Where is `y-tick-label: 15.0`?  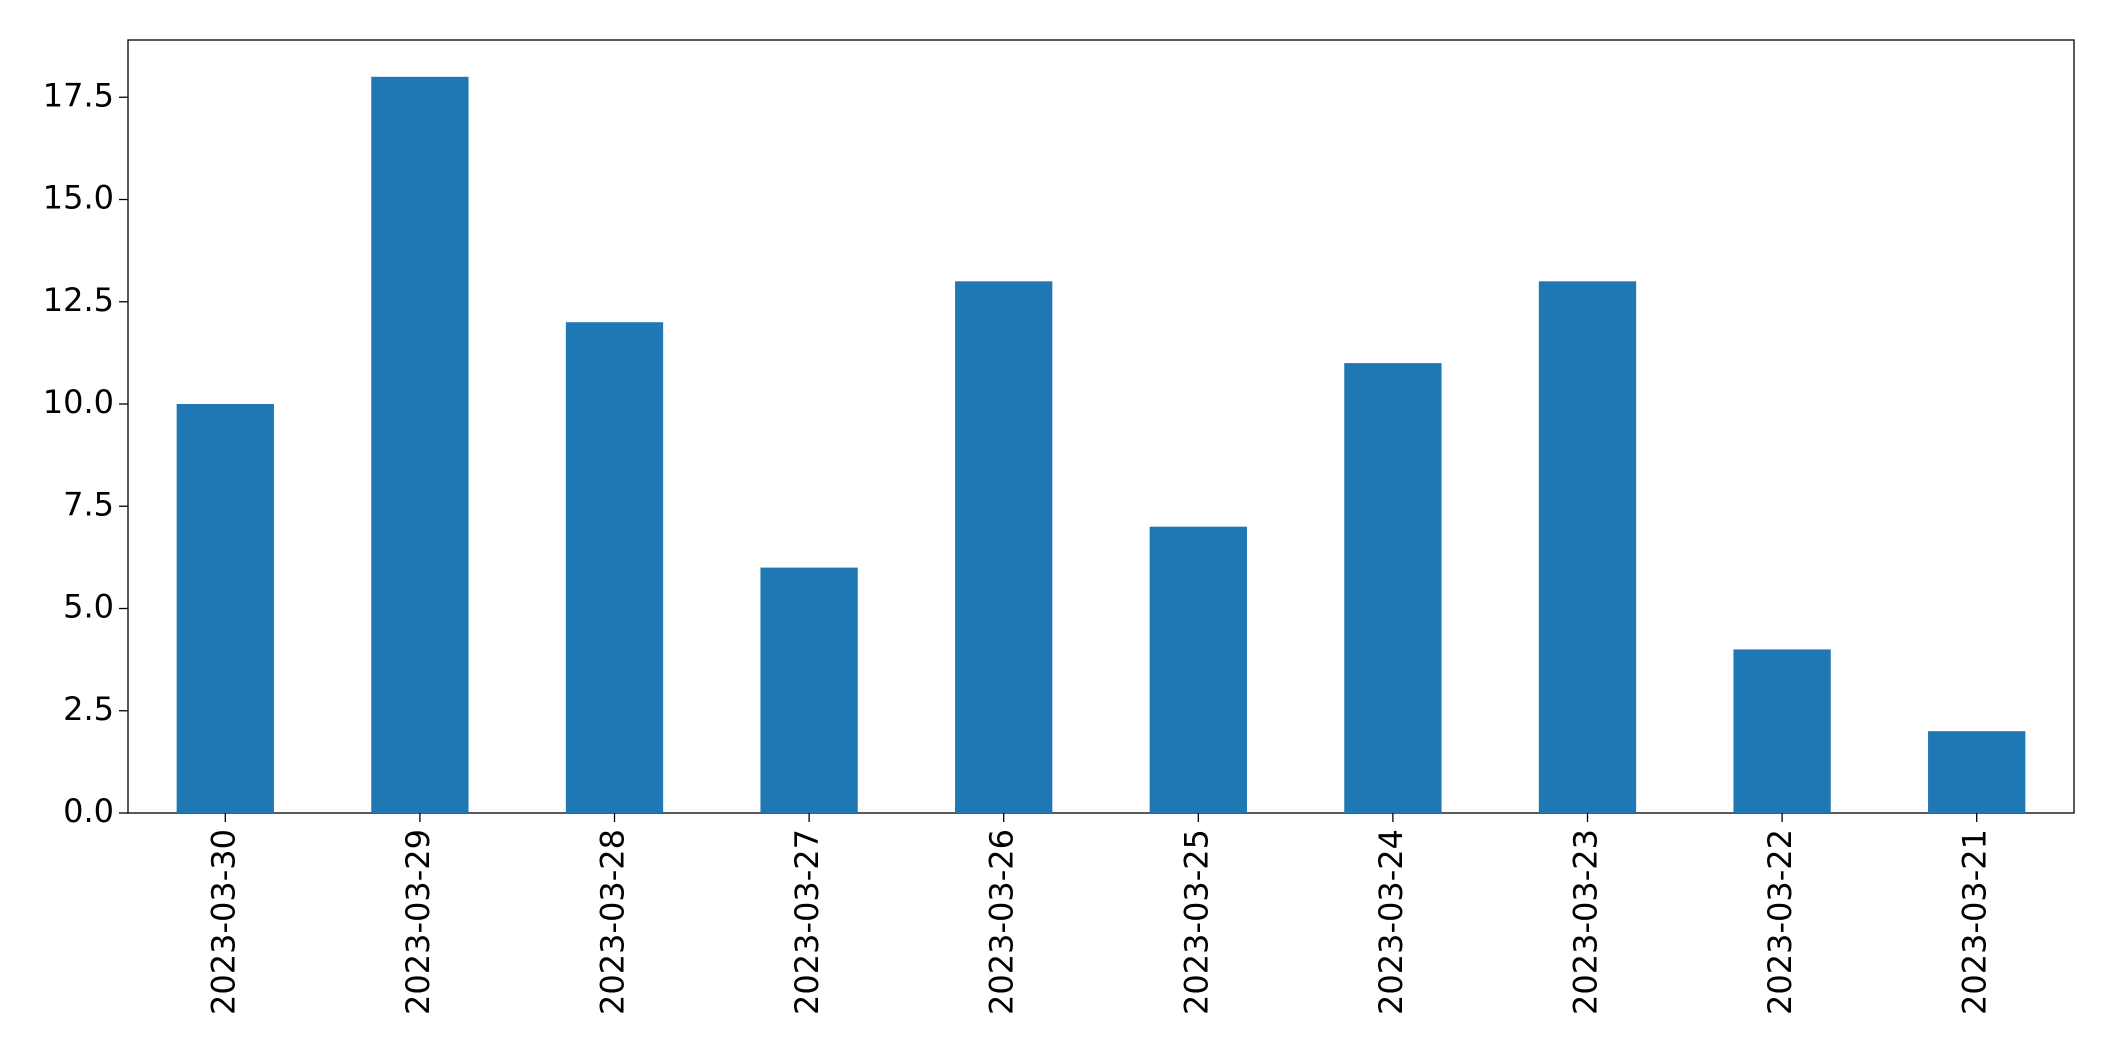 y-tick-label: 15.0 is located at coordinates (78, 198).